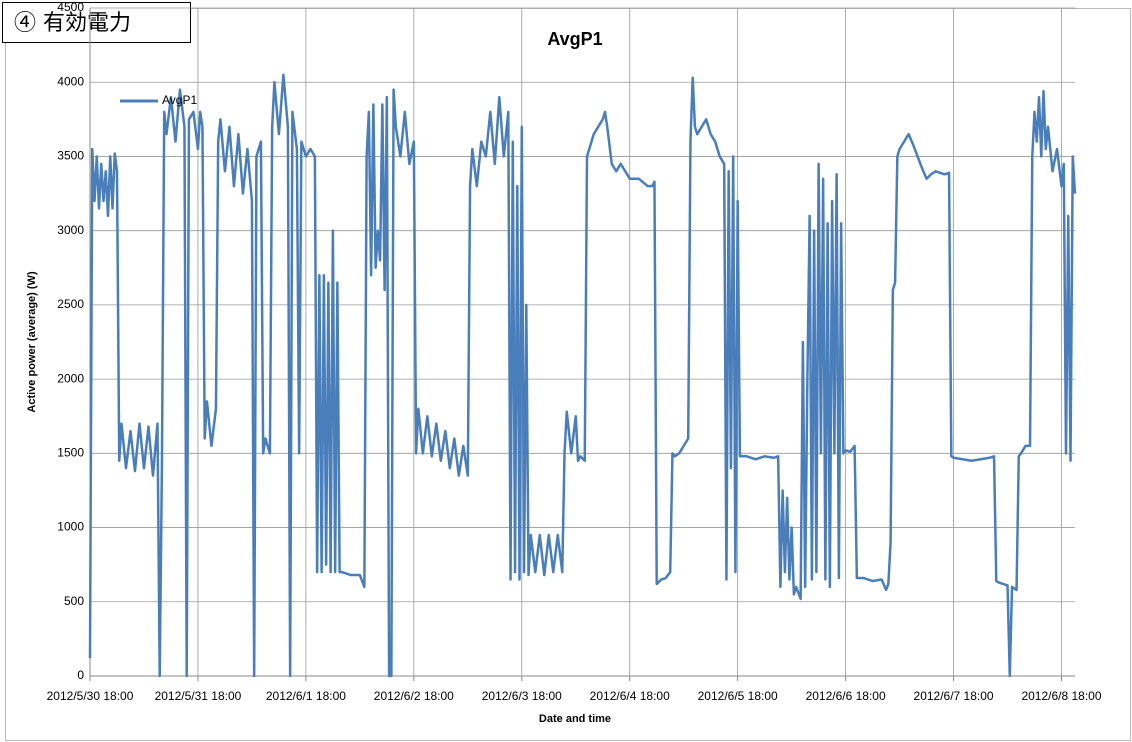 This screenshot has height=742, width=1132. Describe the element at coordinates (846, 696) in the screenshot. I see `x-tick-label: 2012/6/6 18:00` at that location.